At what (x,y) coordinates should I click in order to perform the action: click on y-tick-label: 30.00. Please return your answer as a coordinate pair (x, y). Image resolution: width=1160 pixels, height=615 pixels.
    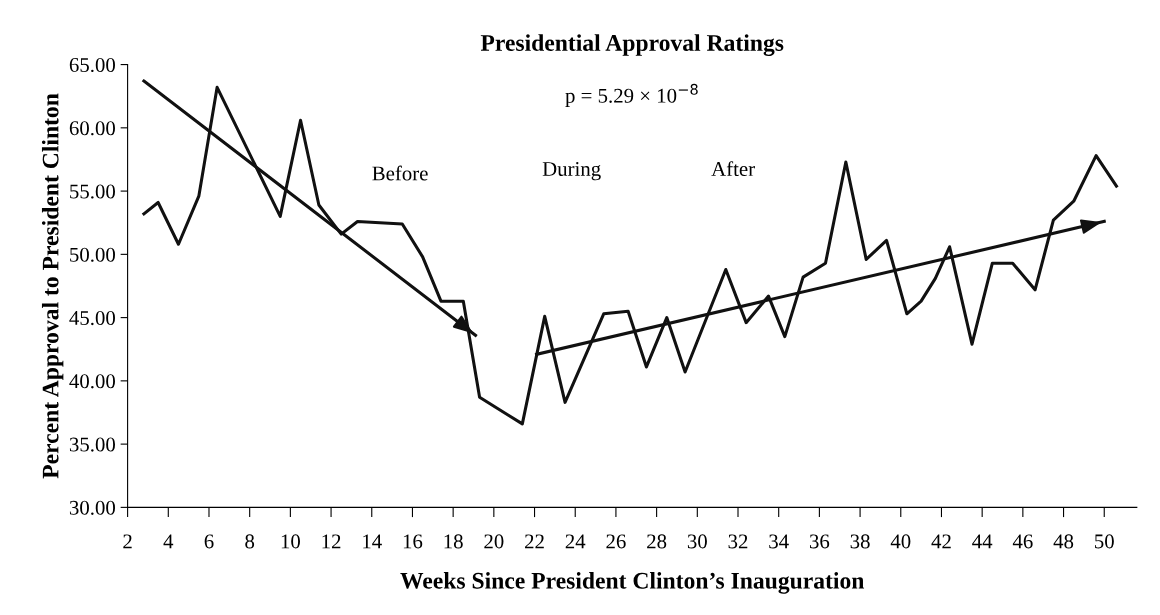
    Looking at the image, I should click on (92, 507).